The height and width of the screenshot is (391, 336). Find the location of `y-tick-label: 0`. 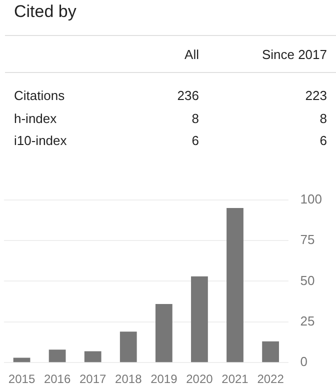

y-tick-label: 0 is located at coordinates (304, 362).